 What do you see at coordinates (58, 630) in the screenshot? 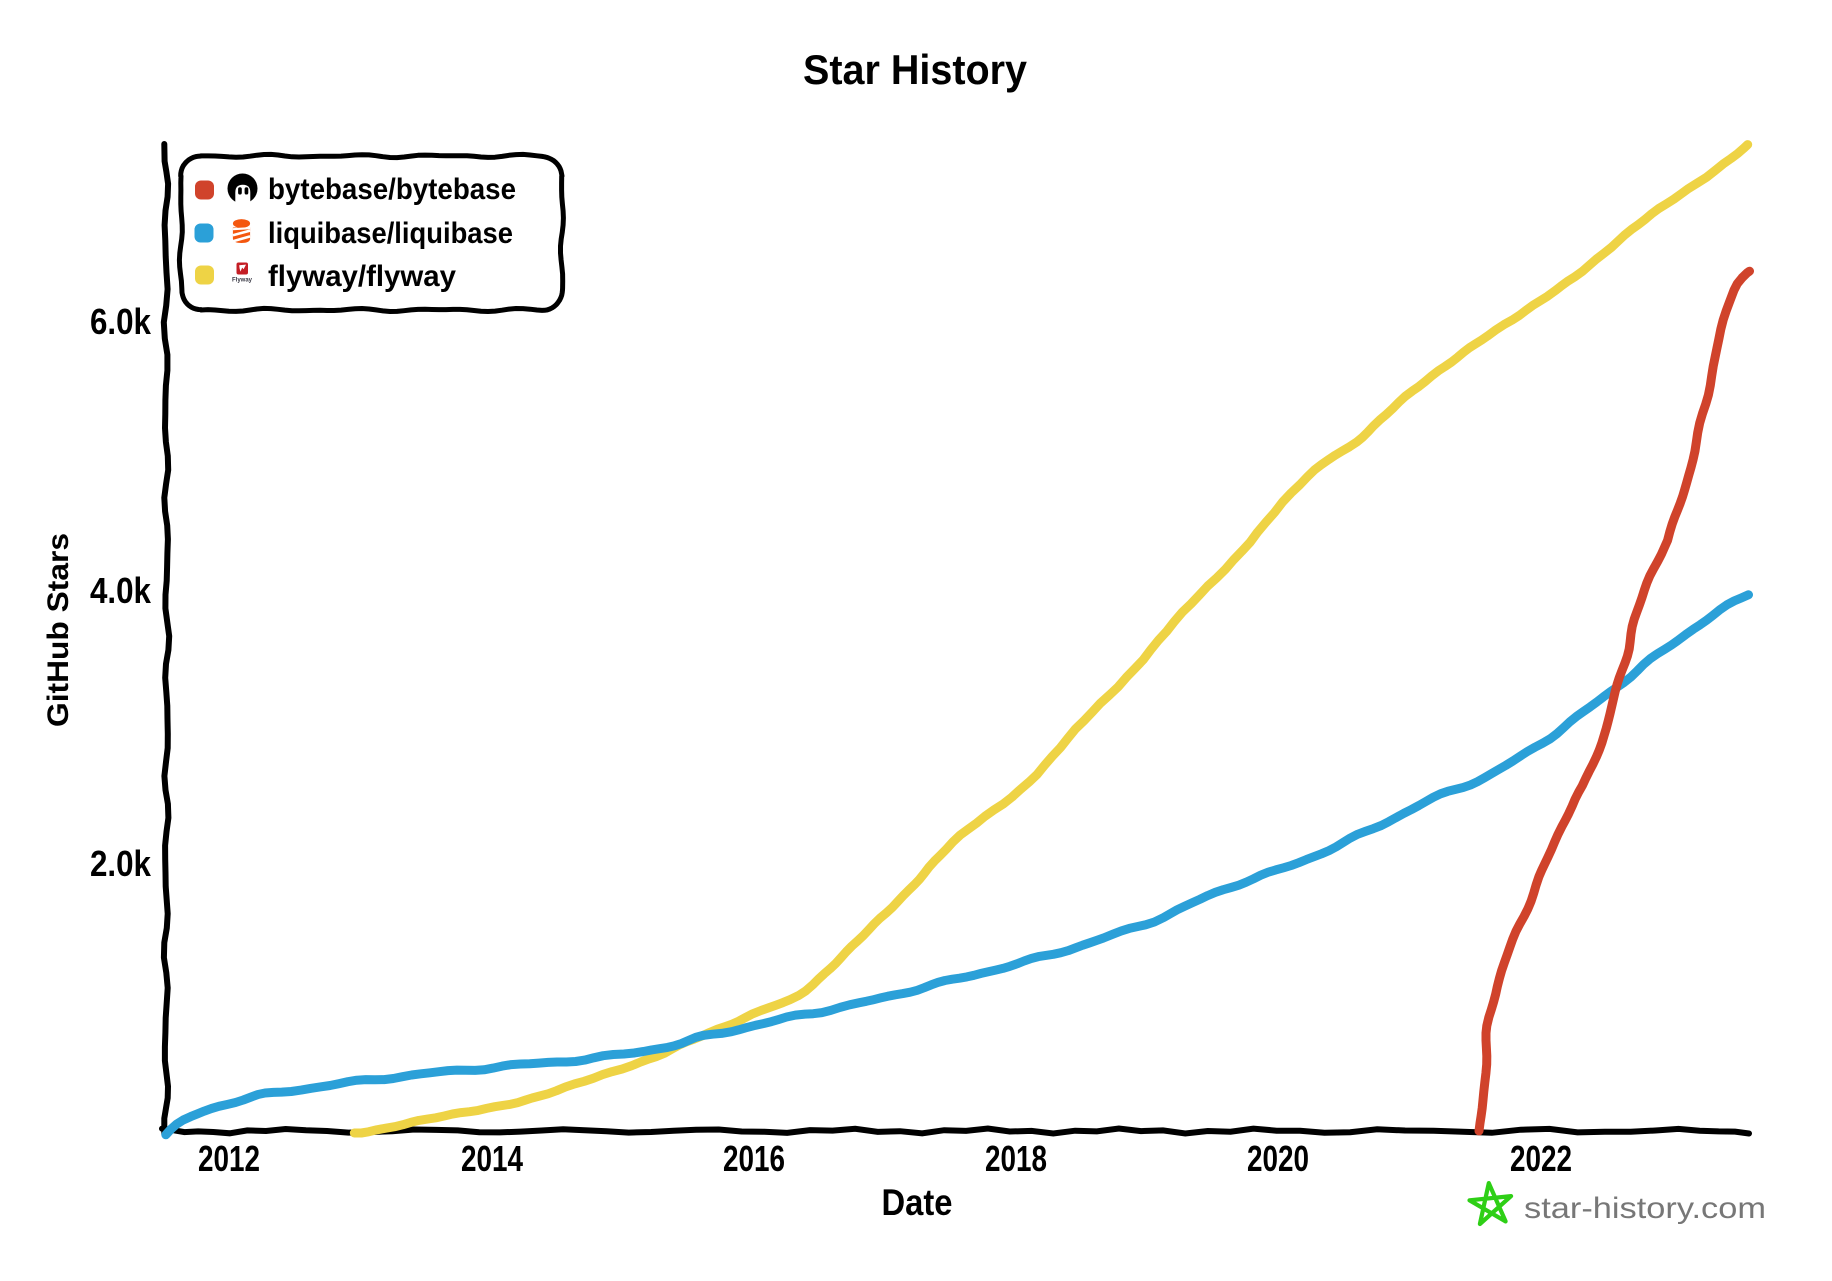
I see `svg-text: GitHub Stars` at bounding box center [58, 630].